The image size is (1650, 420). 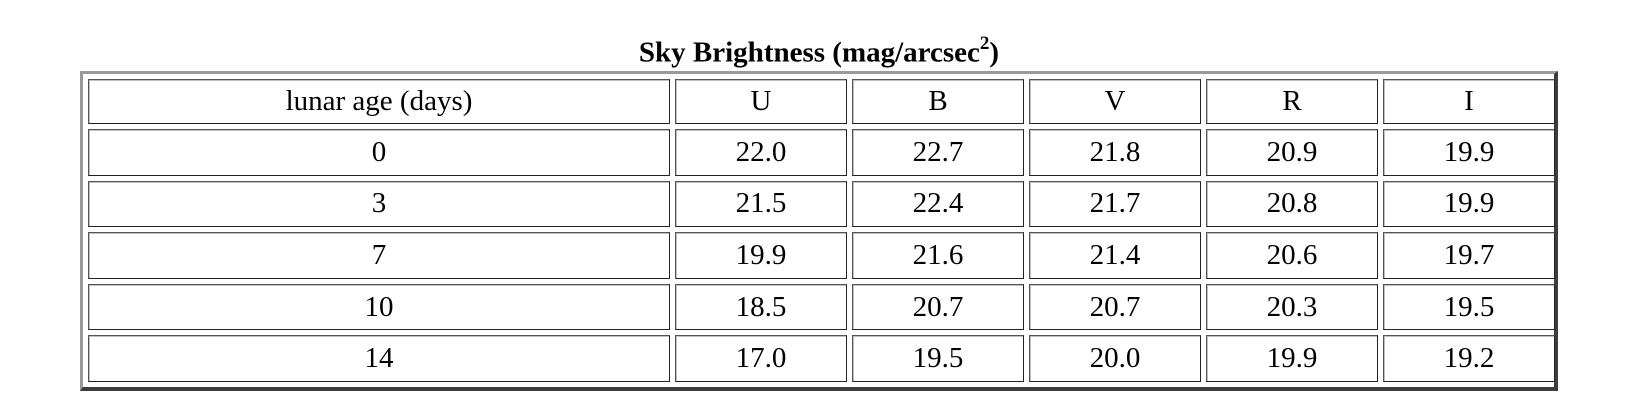 What do you see at coordinates (379, 204) in the screenshot?
I see `cell-lunar-age: 3` at bounding box center [379, 204].